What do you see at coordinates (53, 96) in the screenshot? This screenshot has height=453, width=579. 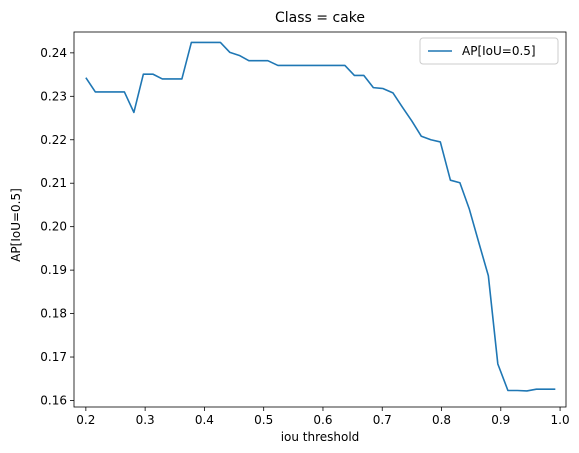 I see `y-tick-label: 0.23` at bounding box center [53, 96].